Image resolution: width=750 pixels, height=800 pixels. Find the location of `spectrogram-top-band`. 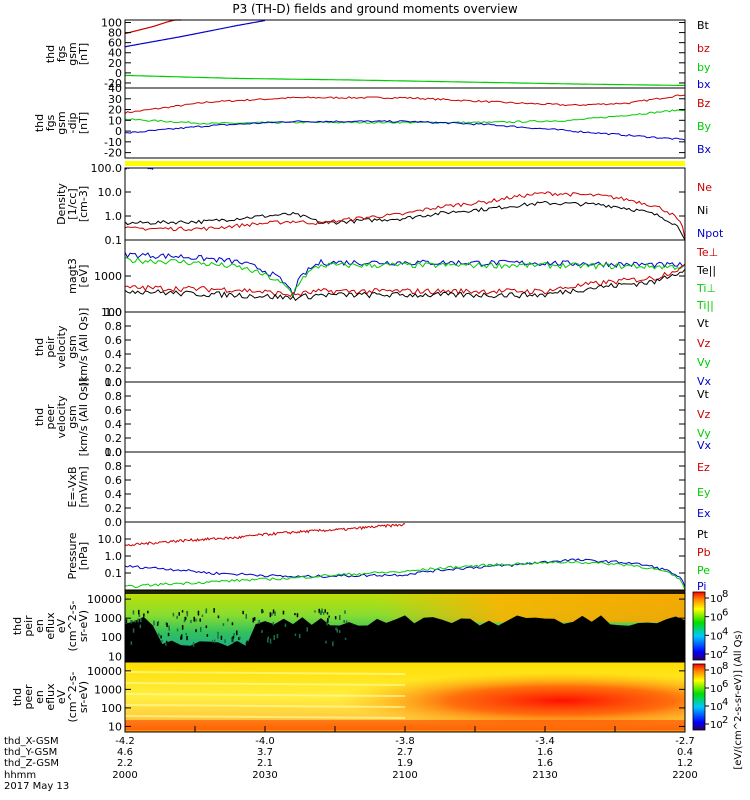

spectrogram-top-band is located at coordinates (405, 592).